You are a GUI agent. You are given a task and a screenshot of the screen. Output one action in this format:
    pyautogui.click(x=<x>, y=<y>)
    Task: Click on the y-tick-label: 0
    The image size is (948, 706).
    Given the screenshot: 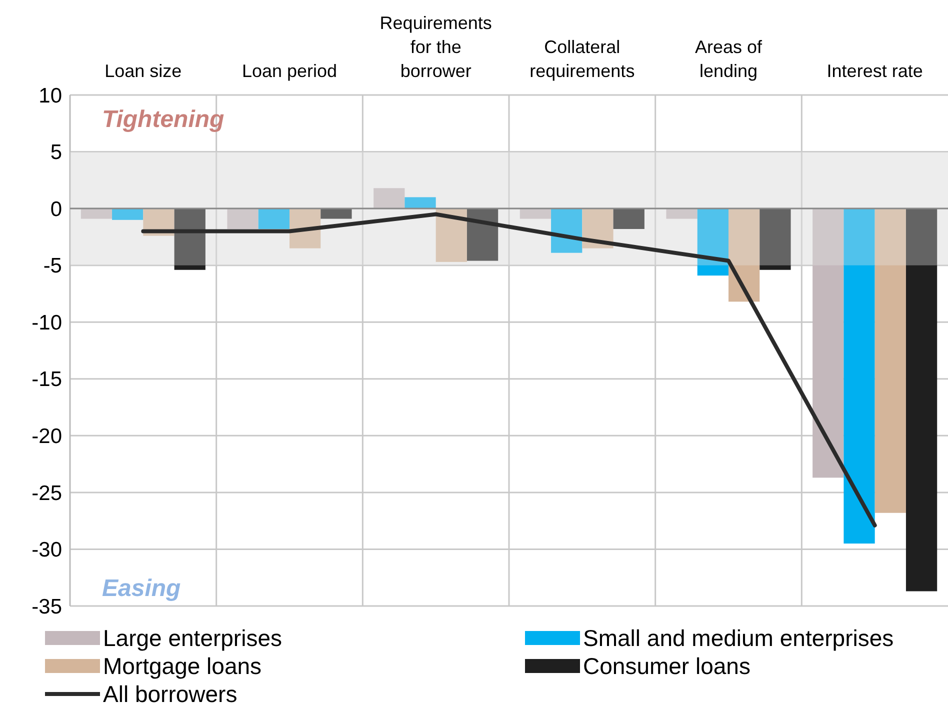 What is the action you would take?
    pyautogui.click(x=56, y=209)
    